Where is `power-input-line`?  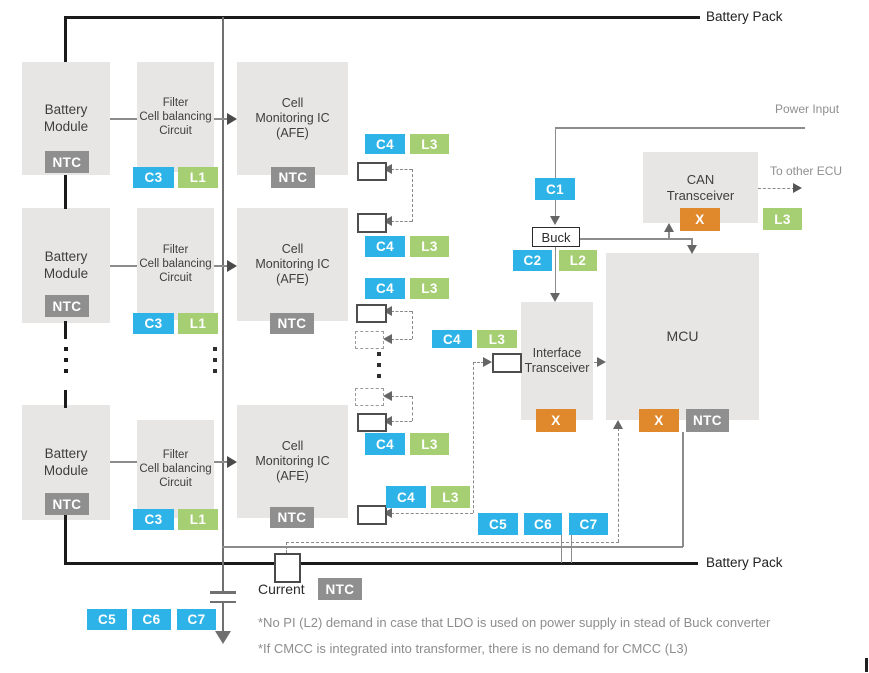 power-input-line is located at coordinates (679, 128).